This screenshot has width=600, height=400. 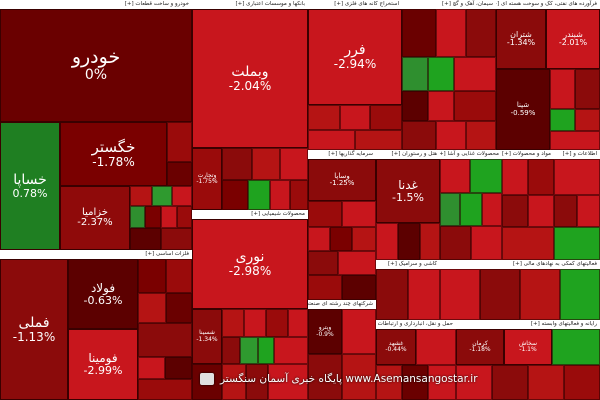 What do you see at coordinates (521, 39) in the screenshot?
I see `tile-shetran: شتران -1.34%` at bounding box center [521, 39].